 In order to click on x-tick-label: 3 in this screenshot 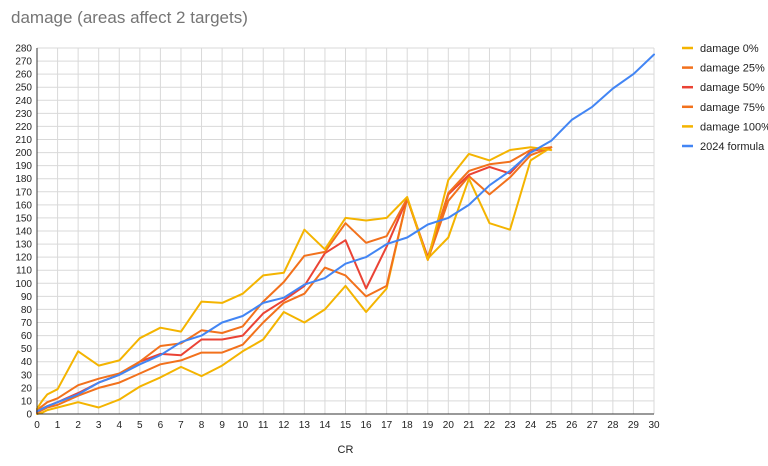, I will do `click(99, 425)`.